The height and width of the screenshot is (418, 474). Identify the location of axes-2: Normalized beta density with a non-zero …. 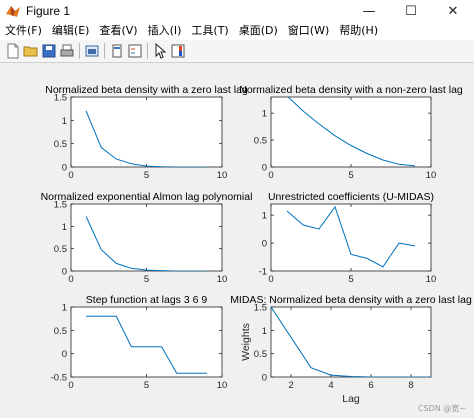
(351, 132).